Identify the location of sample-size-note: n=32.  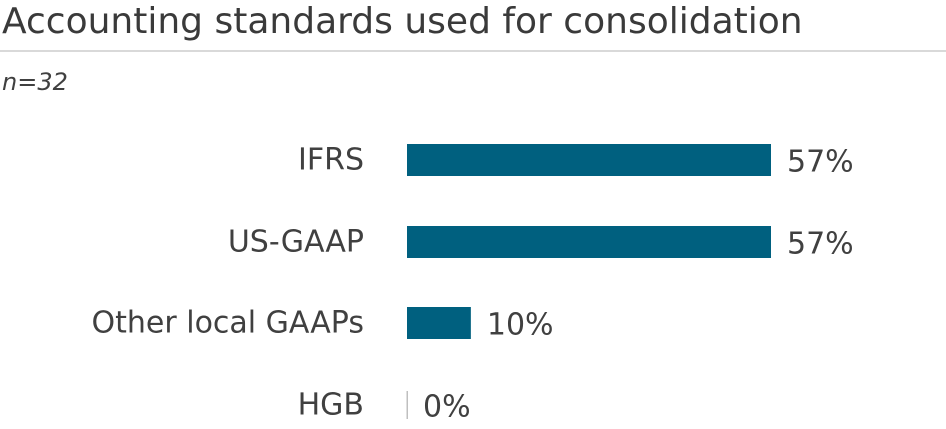
(35, 82).